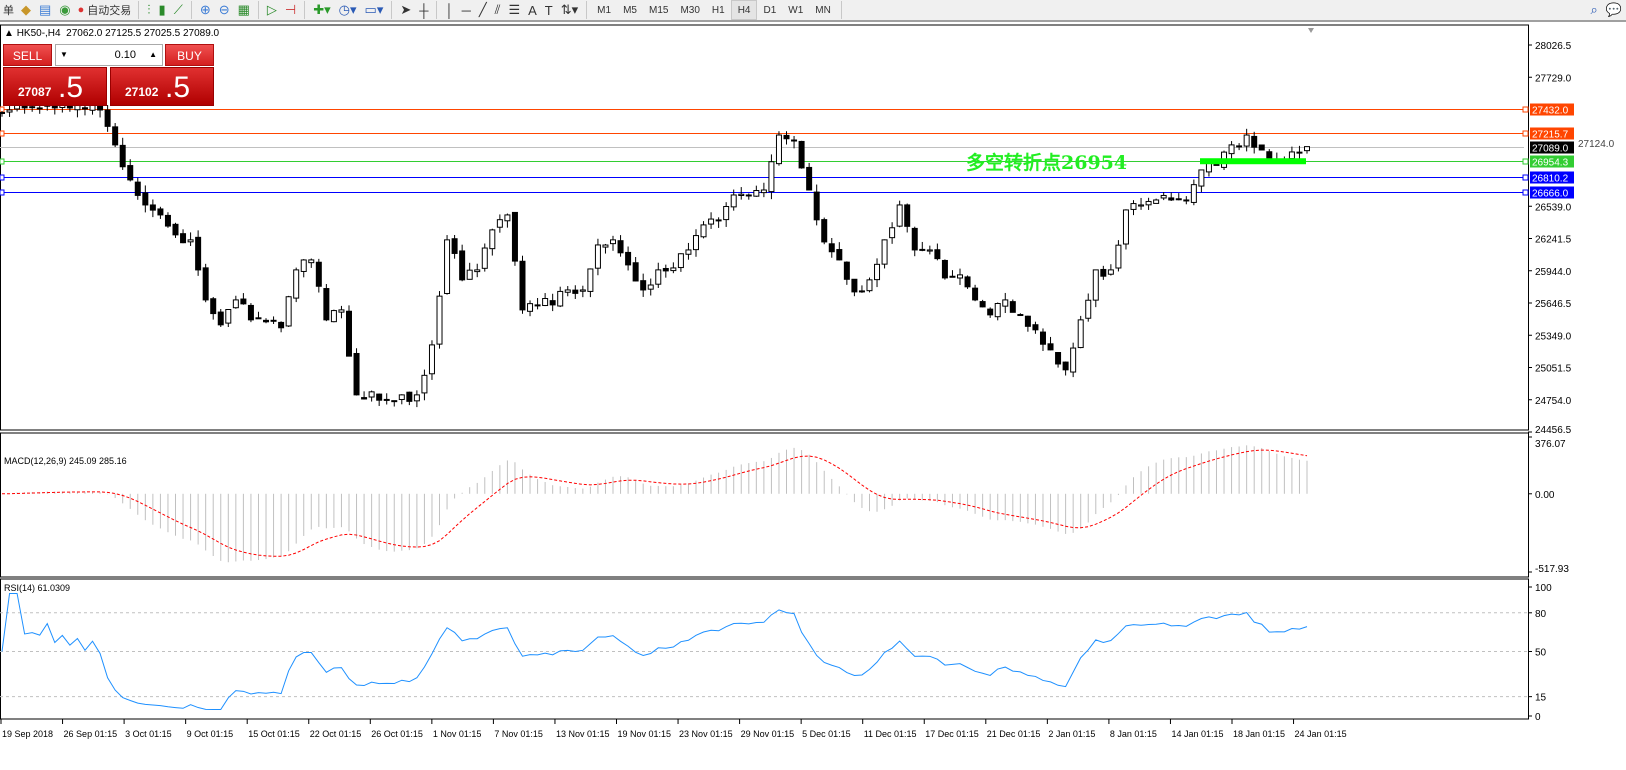 The width and height of the screenshot is (1626, 770). Describe the element at coordinates (71, 87) in the screenshot. I see `sell-price-fraction: .5` at that location.